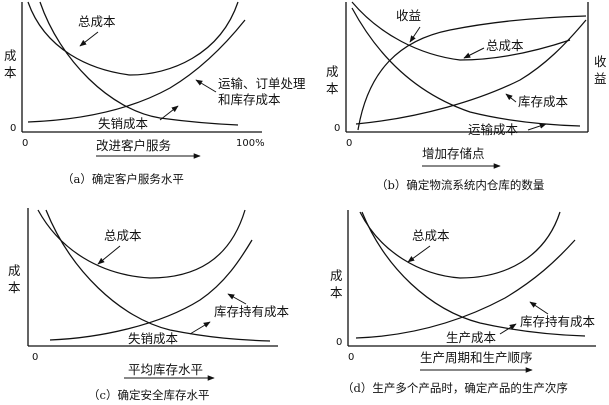  What do you see at coordinates (337, 128) in the screenshot?
I see `panel-b-origin-y: 0` at bounding box center [337, 128].